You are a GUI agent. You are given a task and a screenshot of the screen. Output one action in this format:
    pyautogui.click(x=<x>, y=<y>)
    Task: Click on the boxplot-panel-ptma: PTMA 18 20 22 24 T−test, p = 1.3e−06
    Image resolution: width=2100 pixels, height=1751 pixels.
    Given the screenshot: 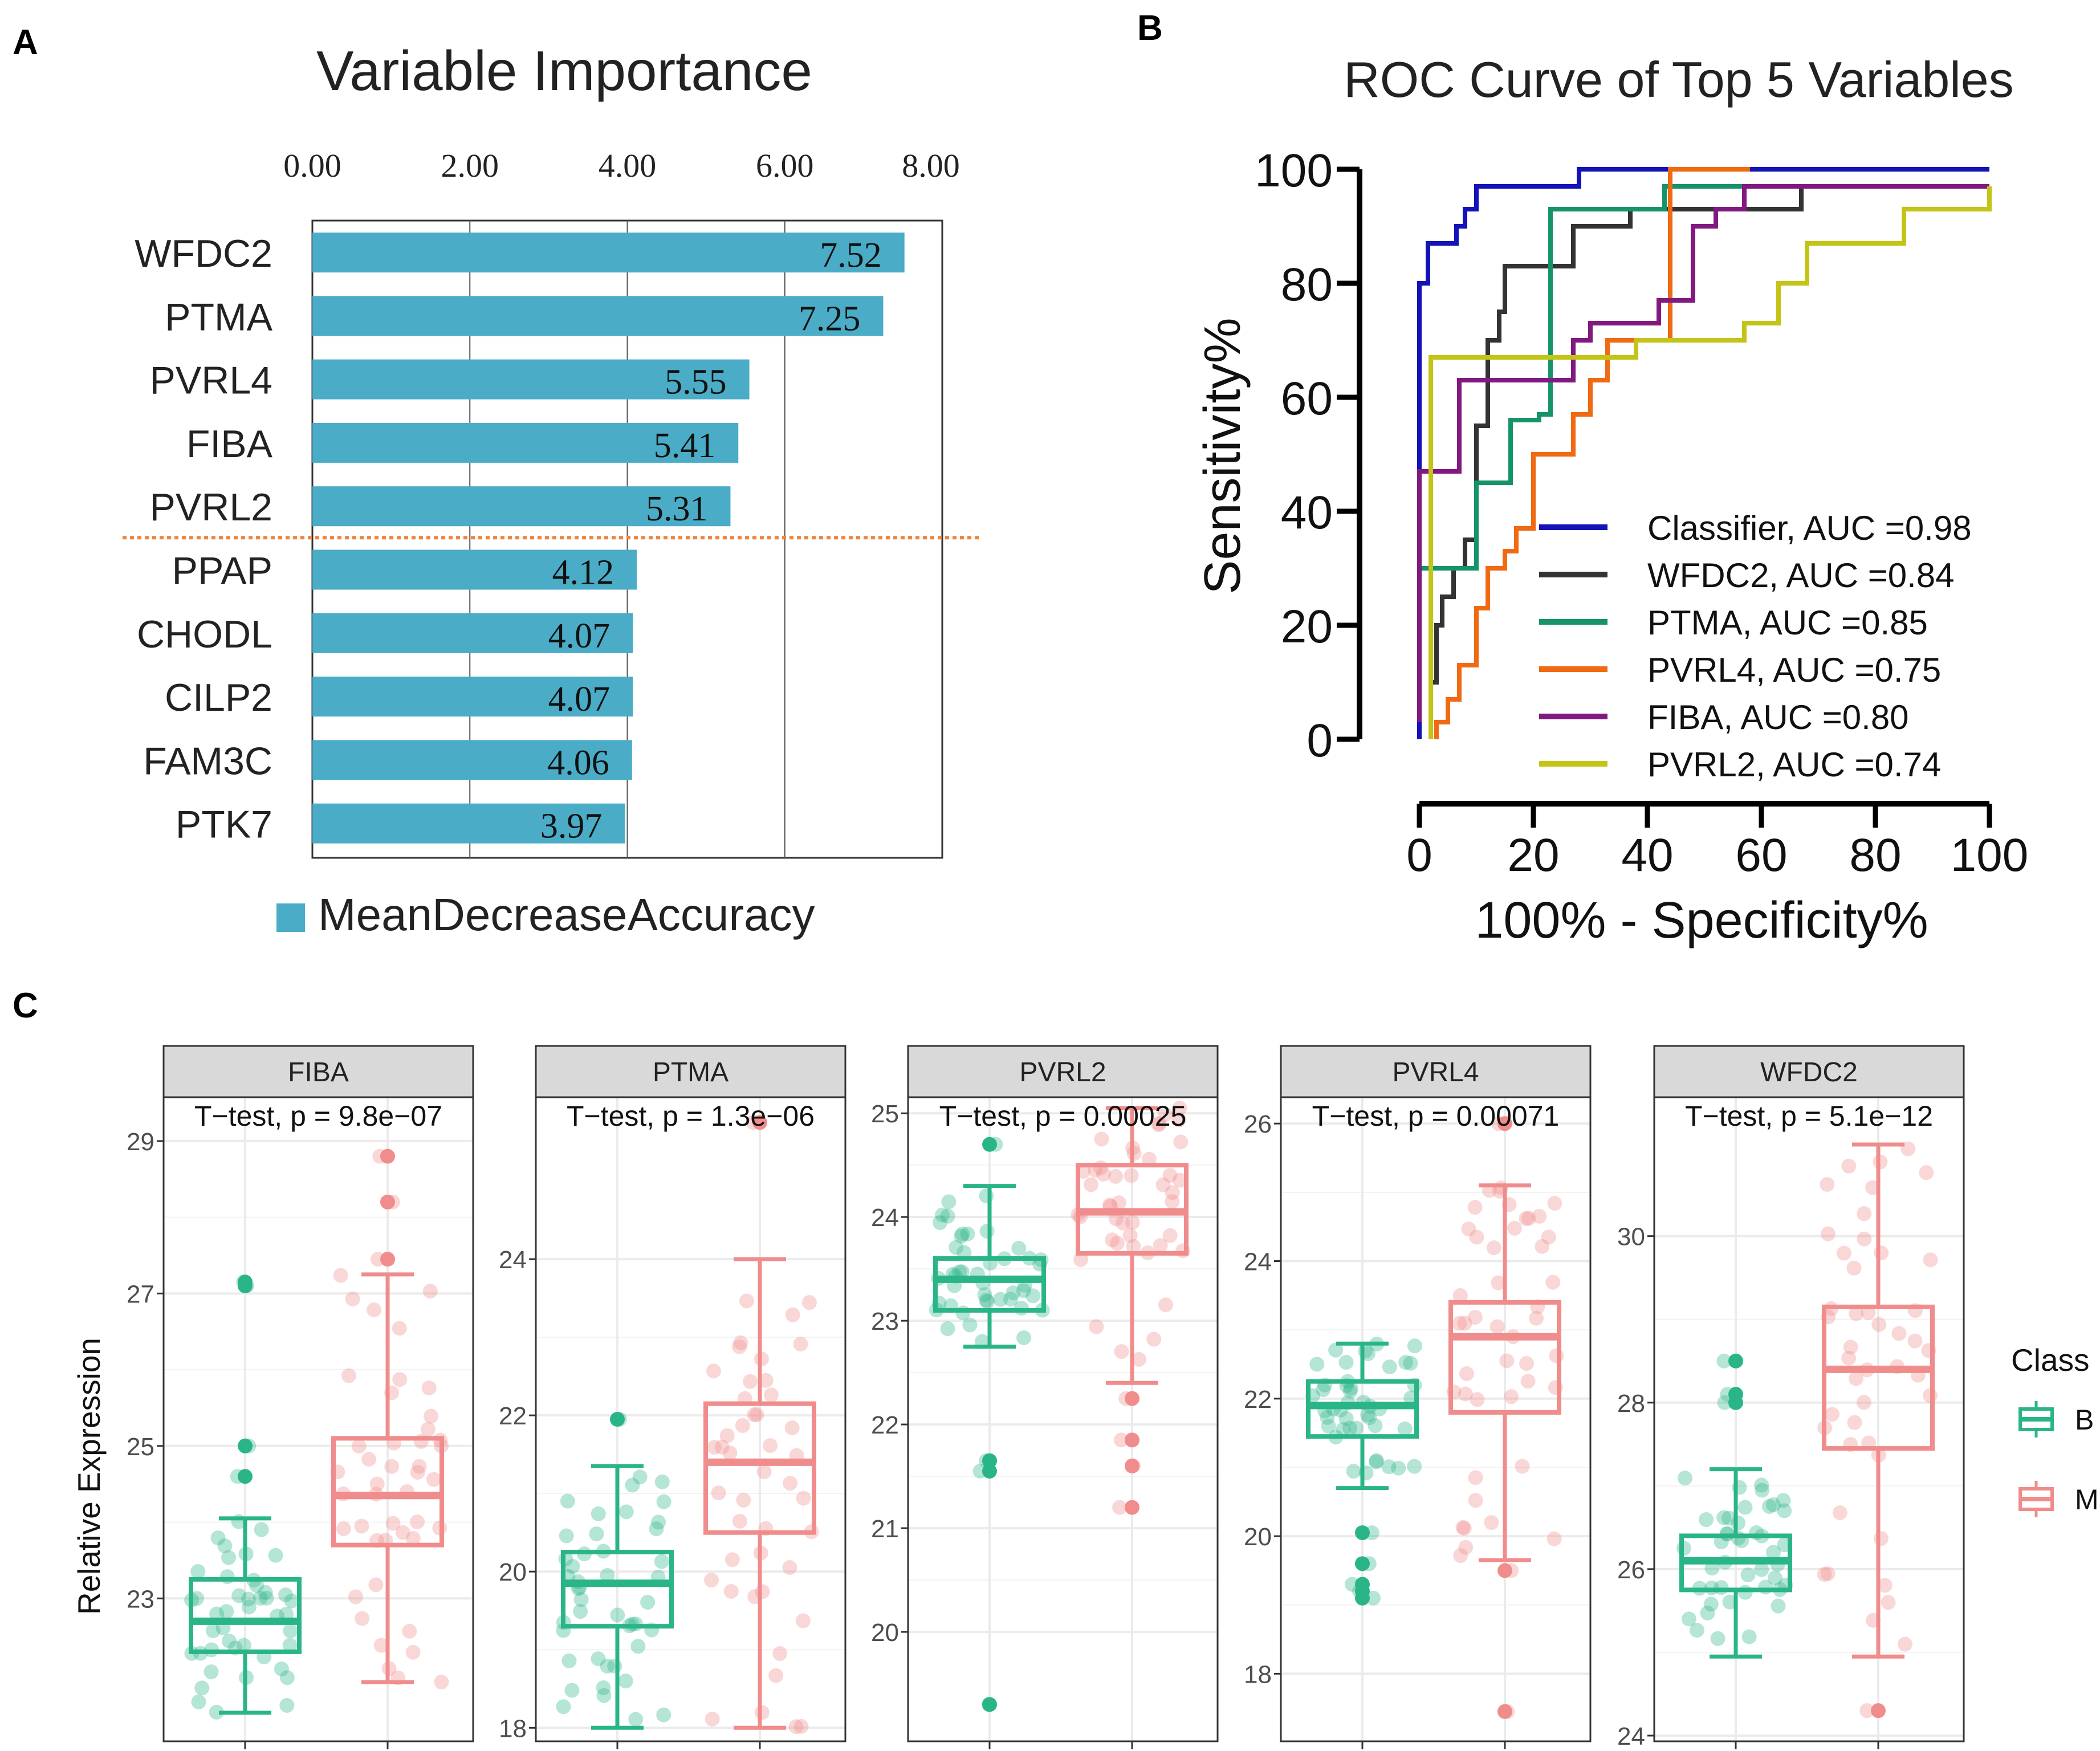 What is the action you would take?
    pyautogui.click(x=672, y=1397)
    